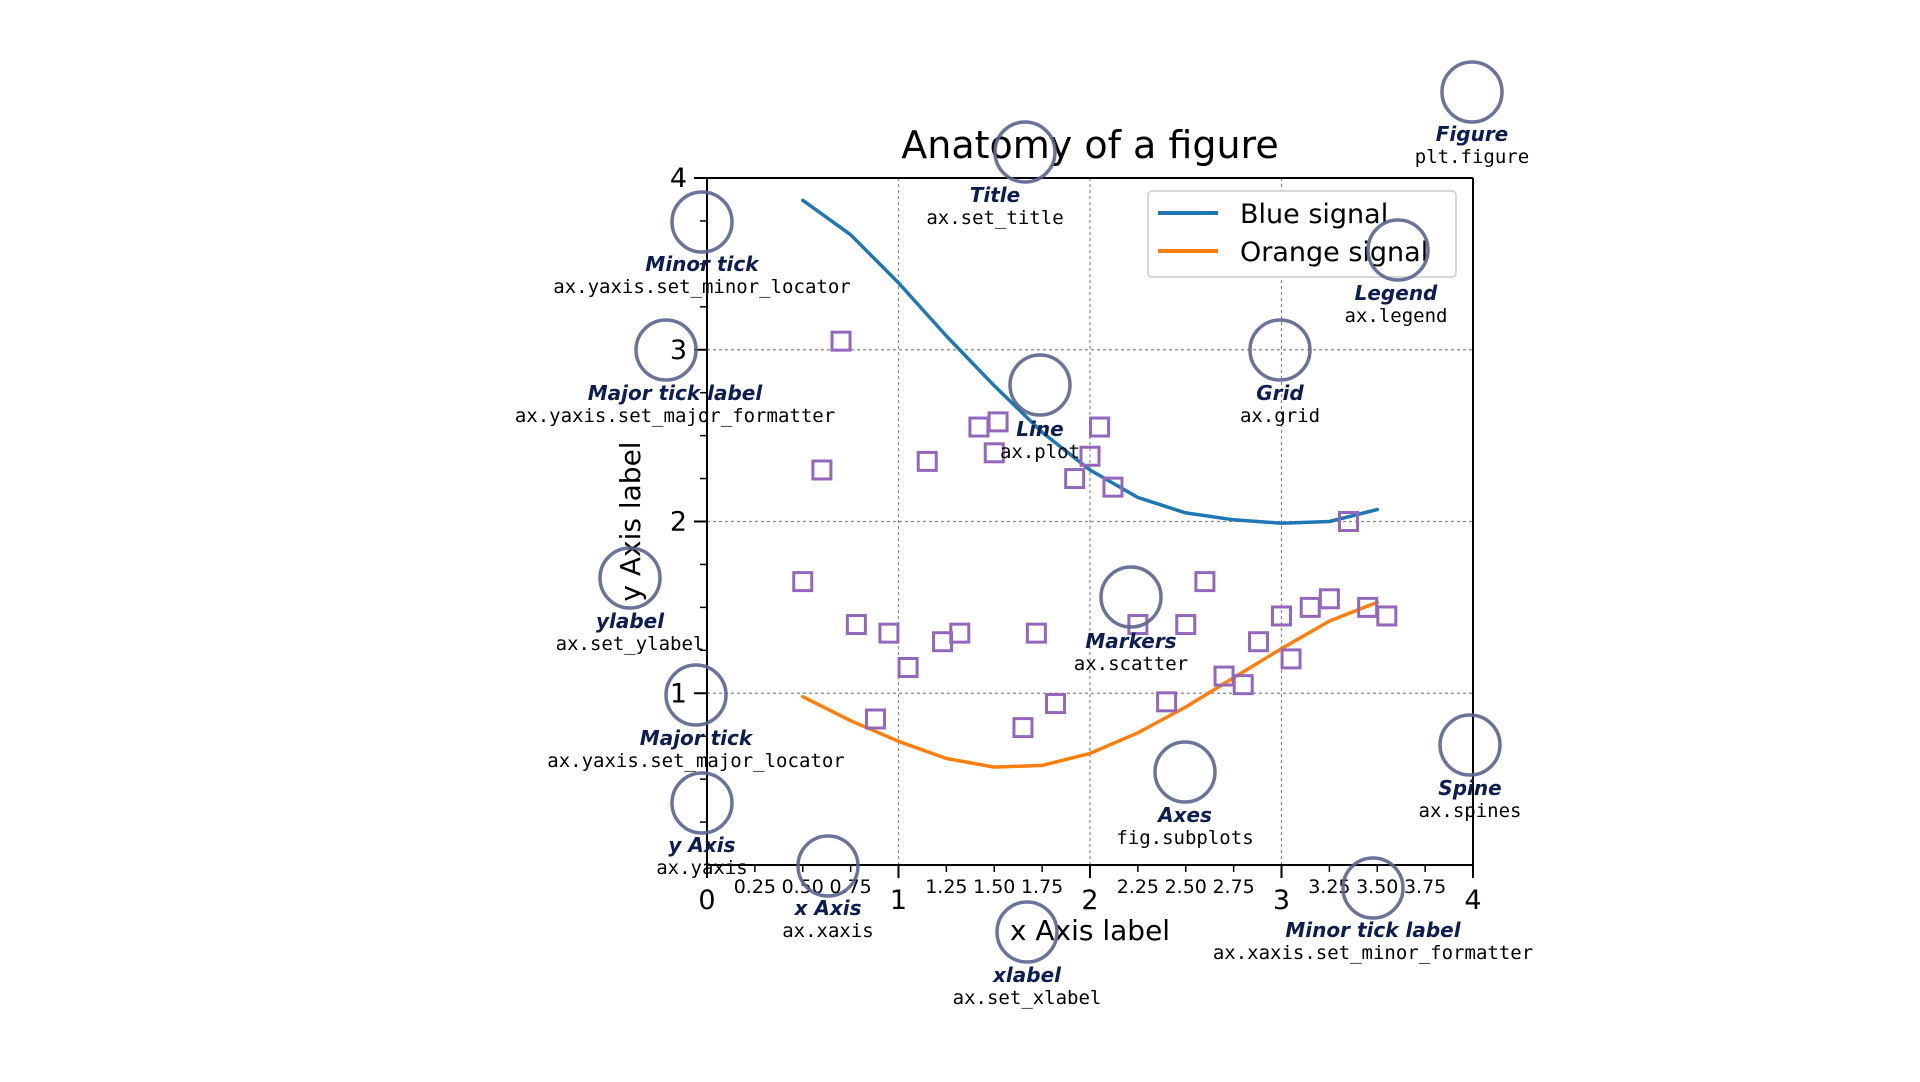 The width and height of the screenshot is (1920, 1082). I want to click on annotation-code: ax.xaxis.set_minor_formatter, so click(1373, 953).